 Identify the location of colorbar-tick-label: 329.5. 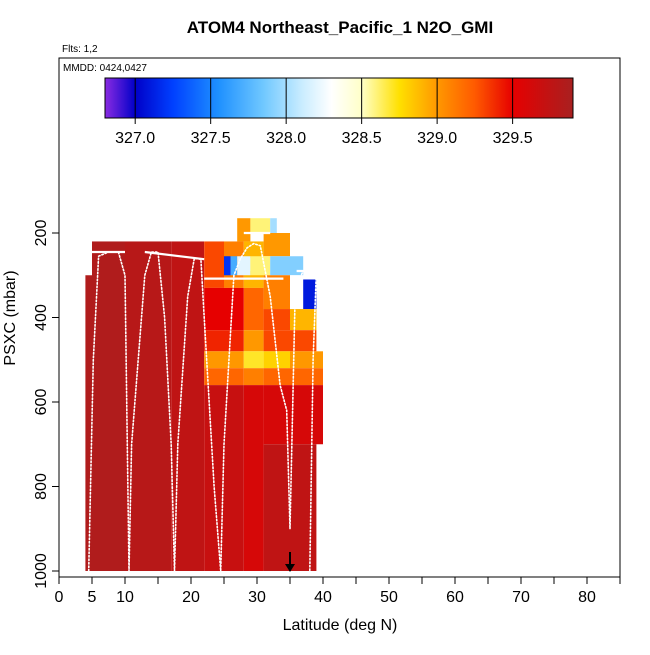
(513, 138).